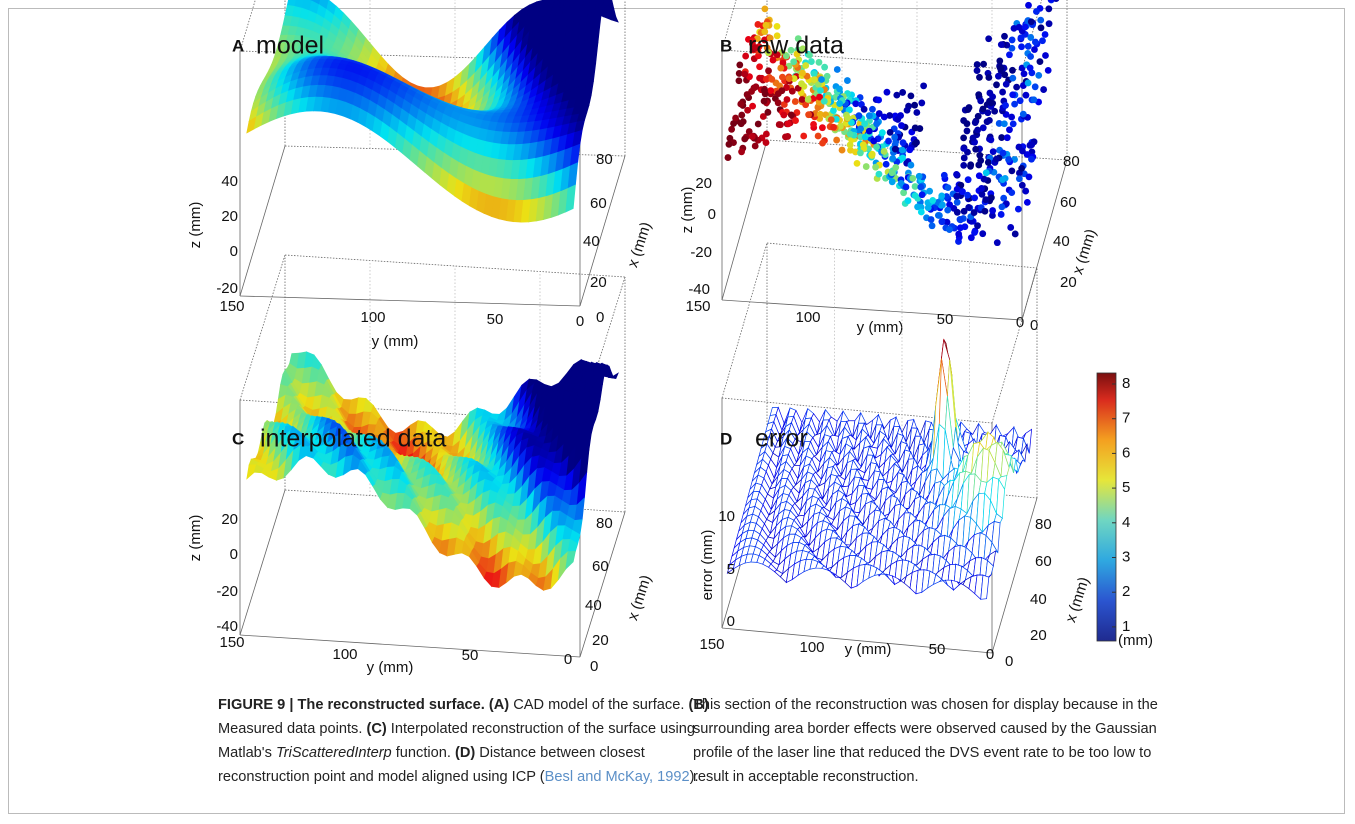 The width and height of the screenshot is (1355, 824). Describe the element at coordinates (227, 626) in the screenshot. I see `z-tick-label: -40` at that location.